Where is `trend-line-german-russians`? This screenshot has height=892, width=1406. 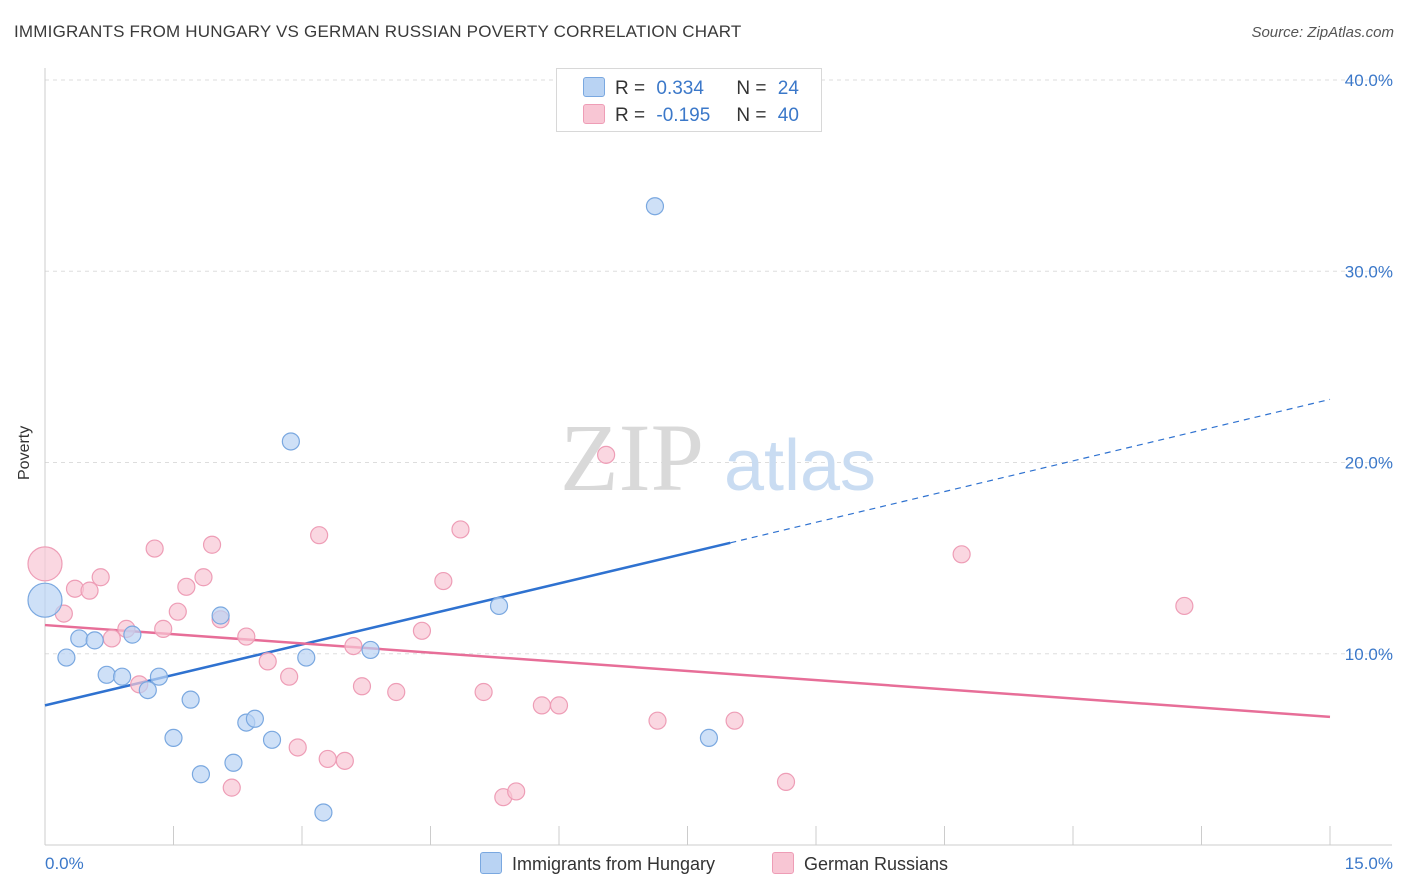
trend-line-german-russians is located at coordinates (687, 671).